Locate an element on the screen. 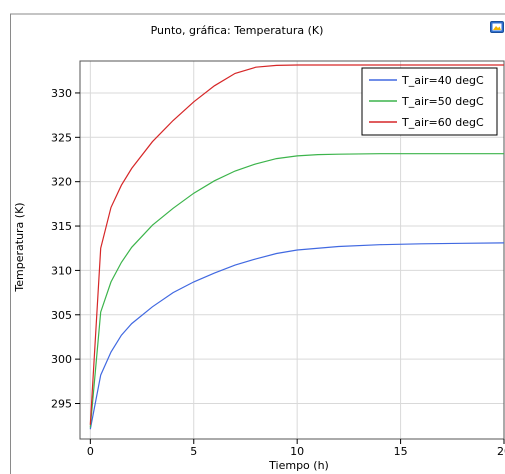 The width and height of the screenshot is (505, 474). y-tick-label: 300 is located at coordinates (61, 359).